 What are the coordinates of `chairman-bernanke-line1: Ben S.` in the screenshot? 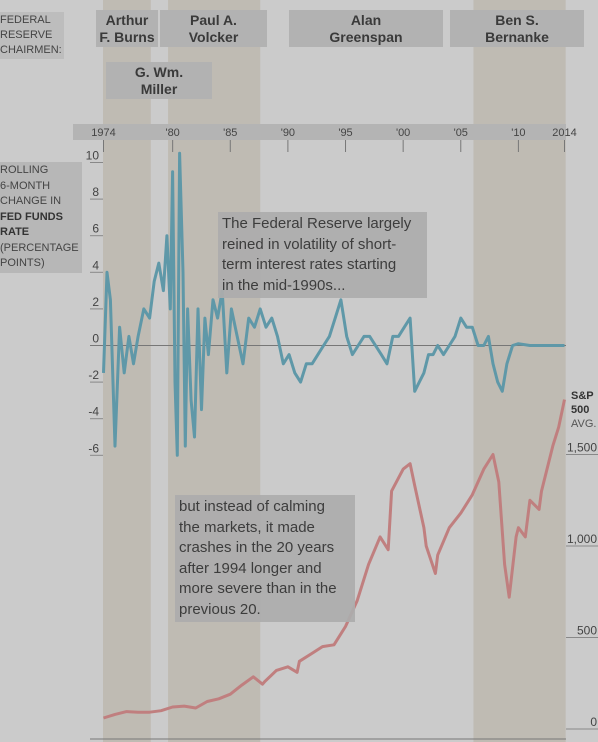 It's located at (517, 19).